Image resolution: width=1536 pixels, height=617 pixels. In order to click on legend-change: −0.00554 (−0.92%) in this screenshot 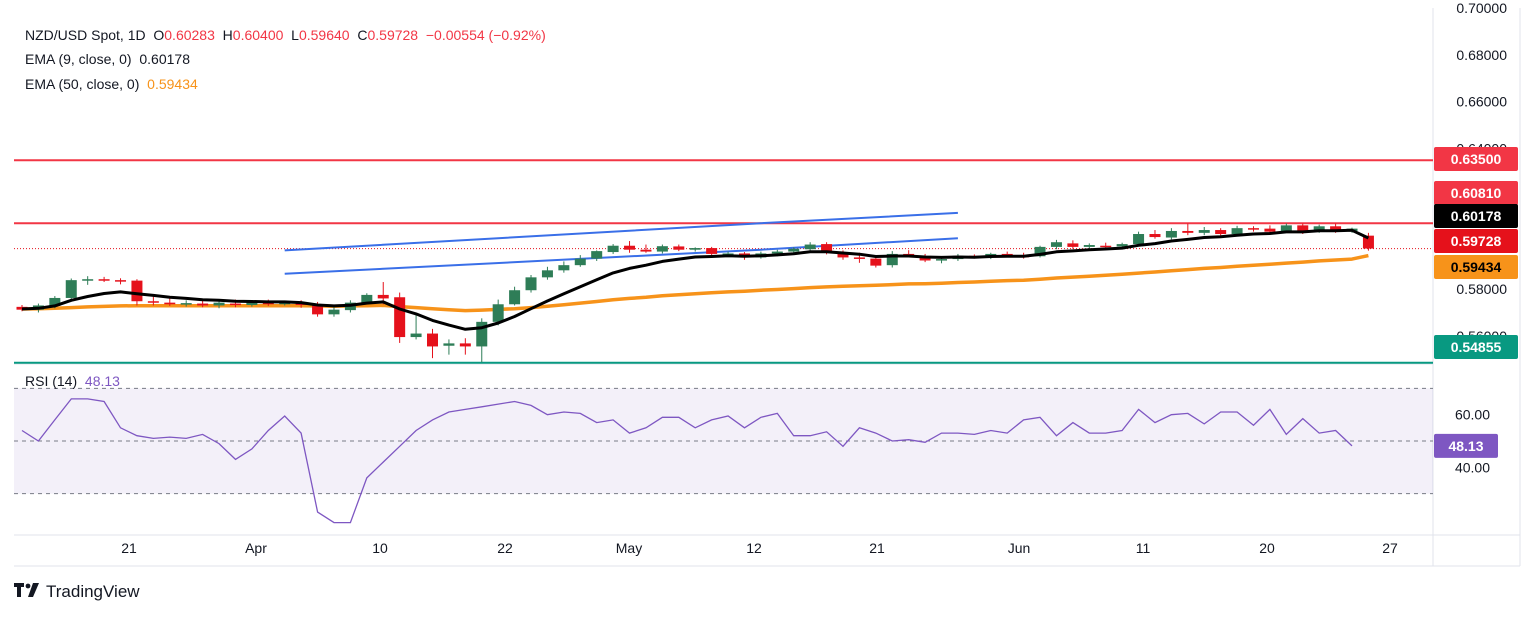, I will do `click(485, 35)`.